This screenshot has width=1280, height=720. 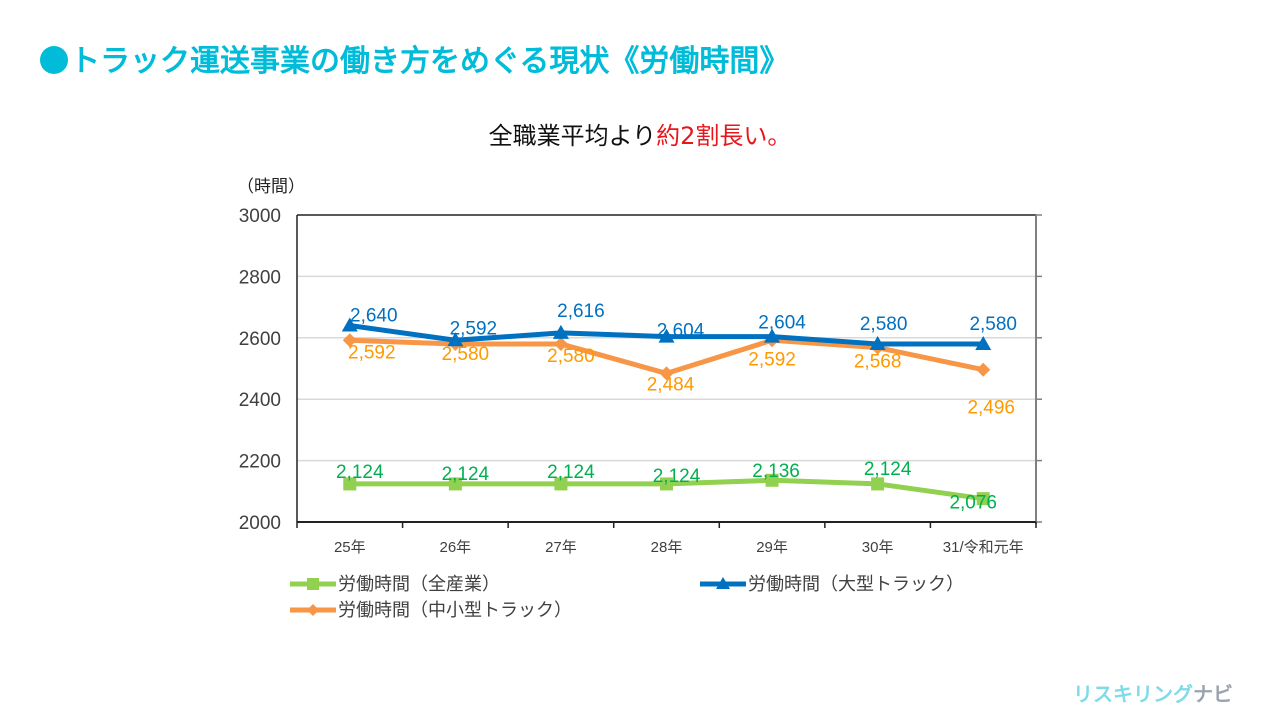 What do you see at coordinates (419, 584) in the screenshot?
I see `legend-label: 労働時間（全産業）` at bounding box center [419, 584].